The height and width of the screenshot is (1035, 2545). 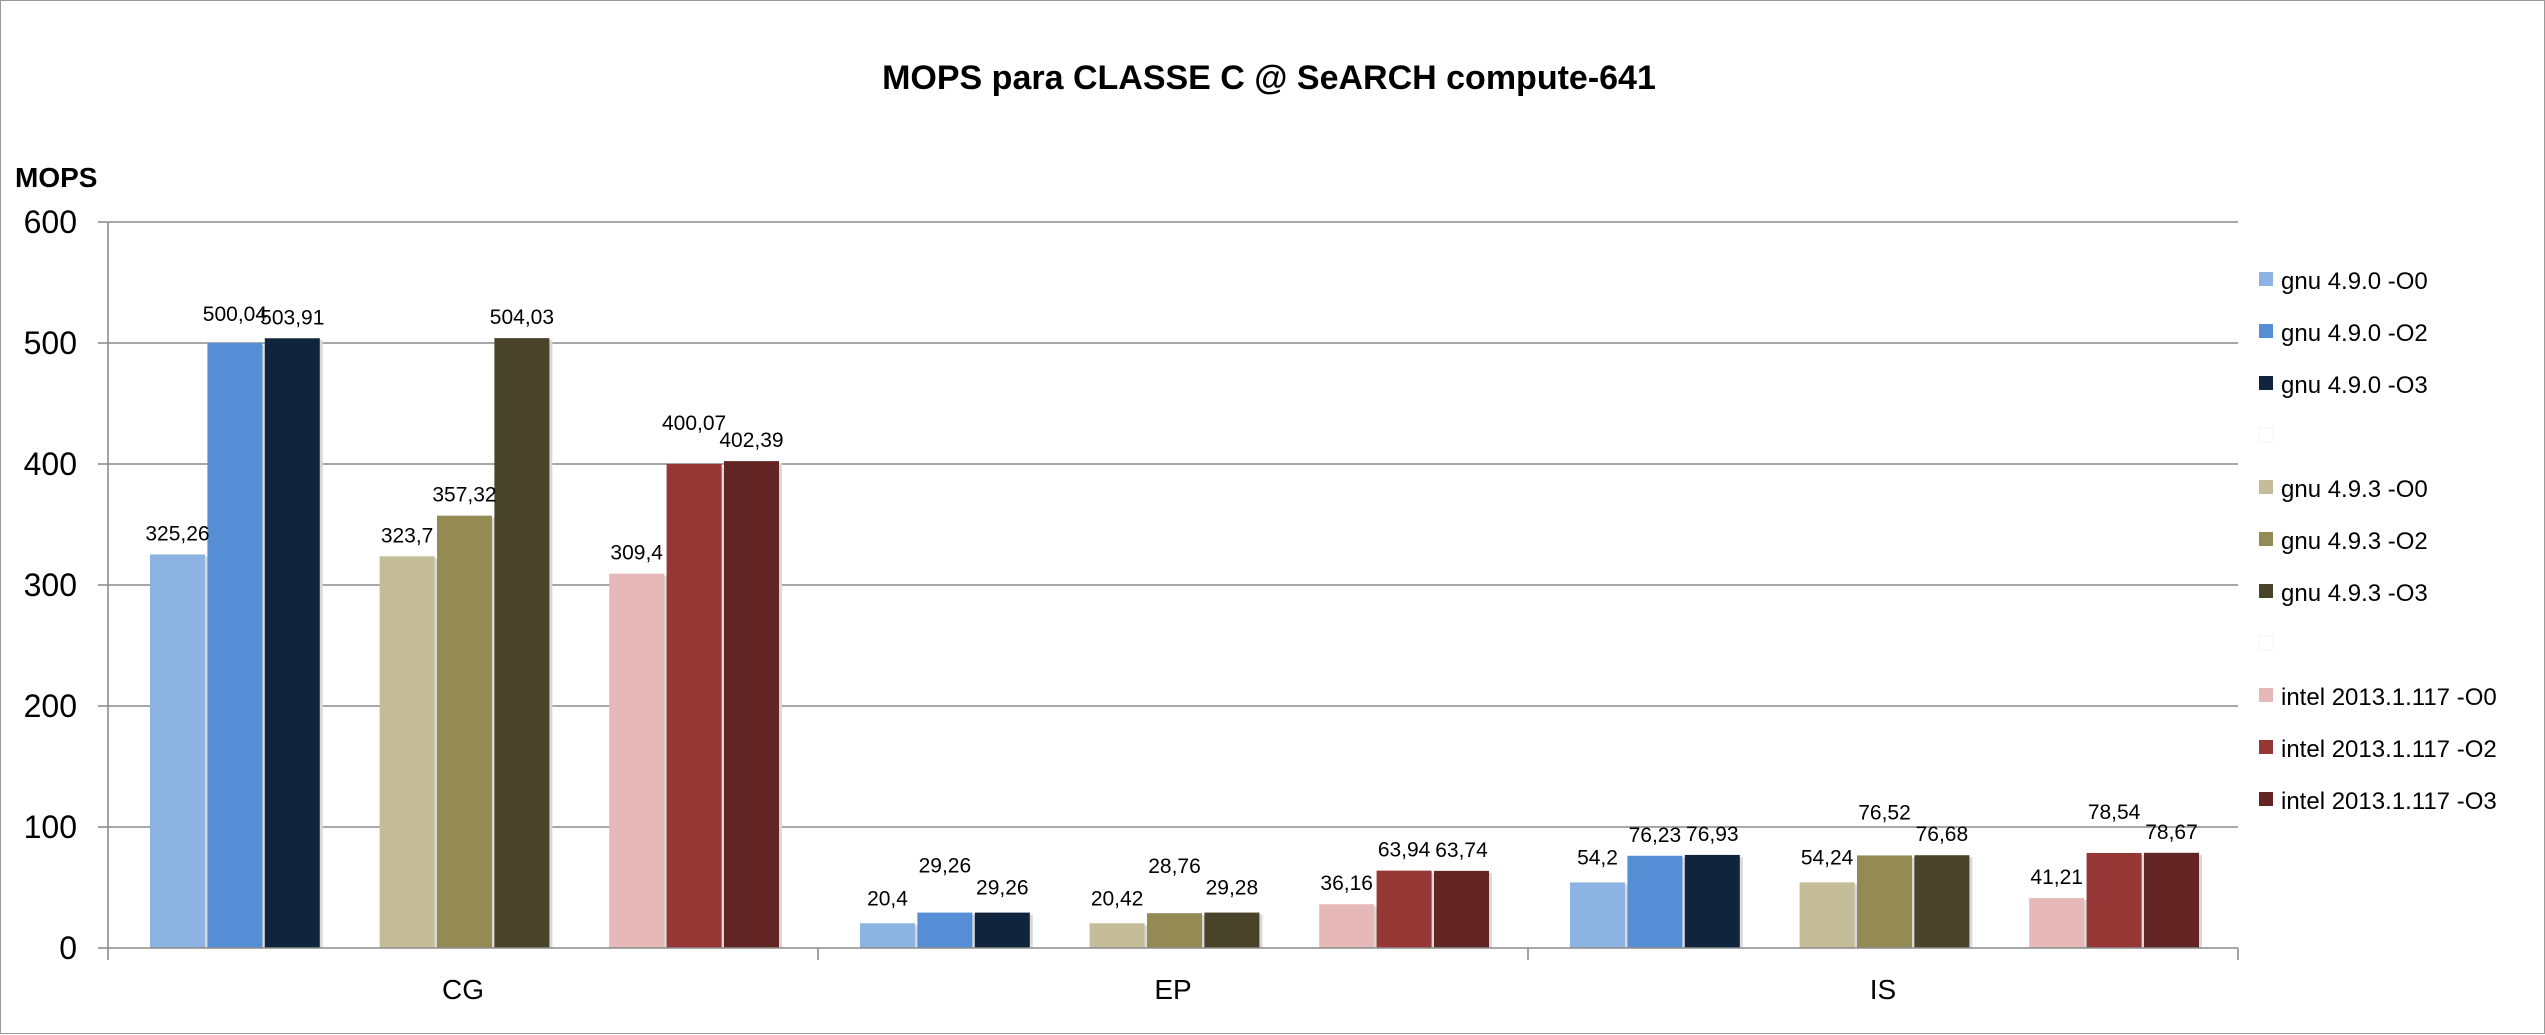 I want to click on x-tick-label: CG, so click(x=463, y=989).